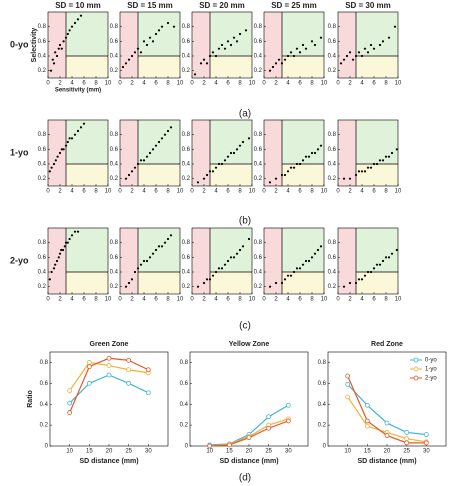 The image size is (474, 486). I want to click on zone-red, so click(347, 261).